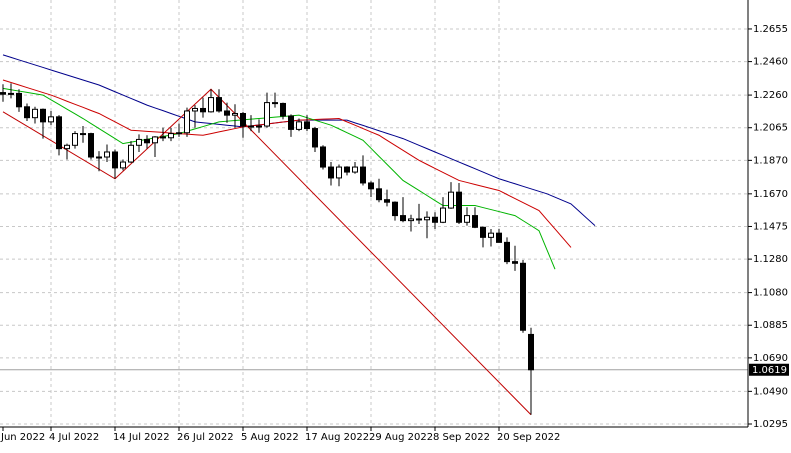  What do you see at coordinates (461, 437) in the screenshot?
I see `x-tick-label: 8 Sep 2022` at bounding box center [461, 437].